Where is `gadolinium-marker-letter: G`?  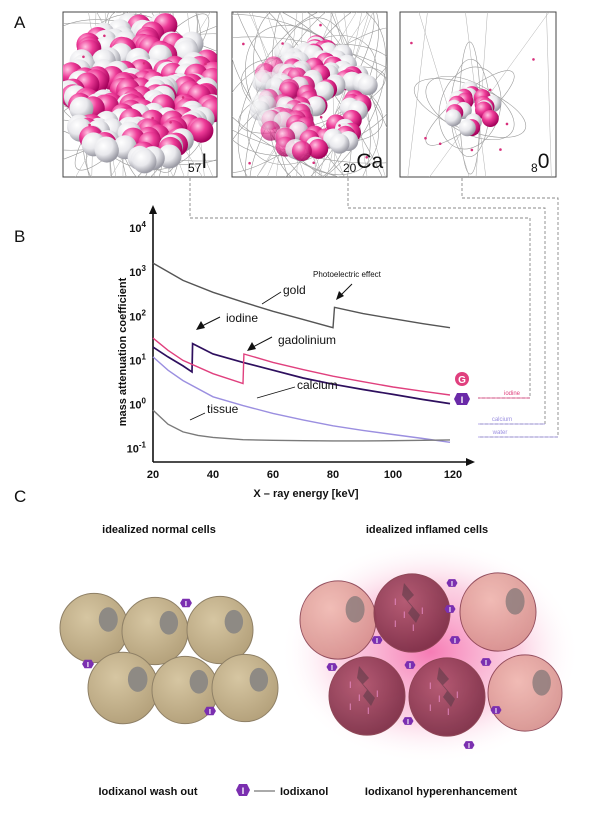
gadolinium-marker-letter: G is located at coordinates (462, 380).